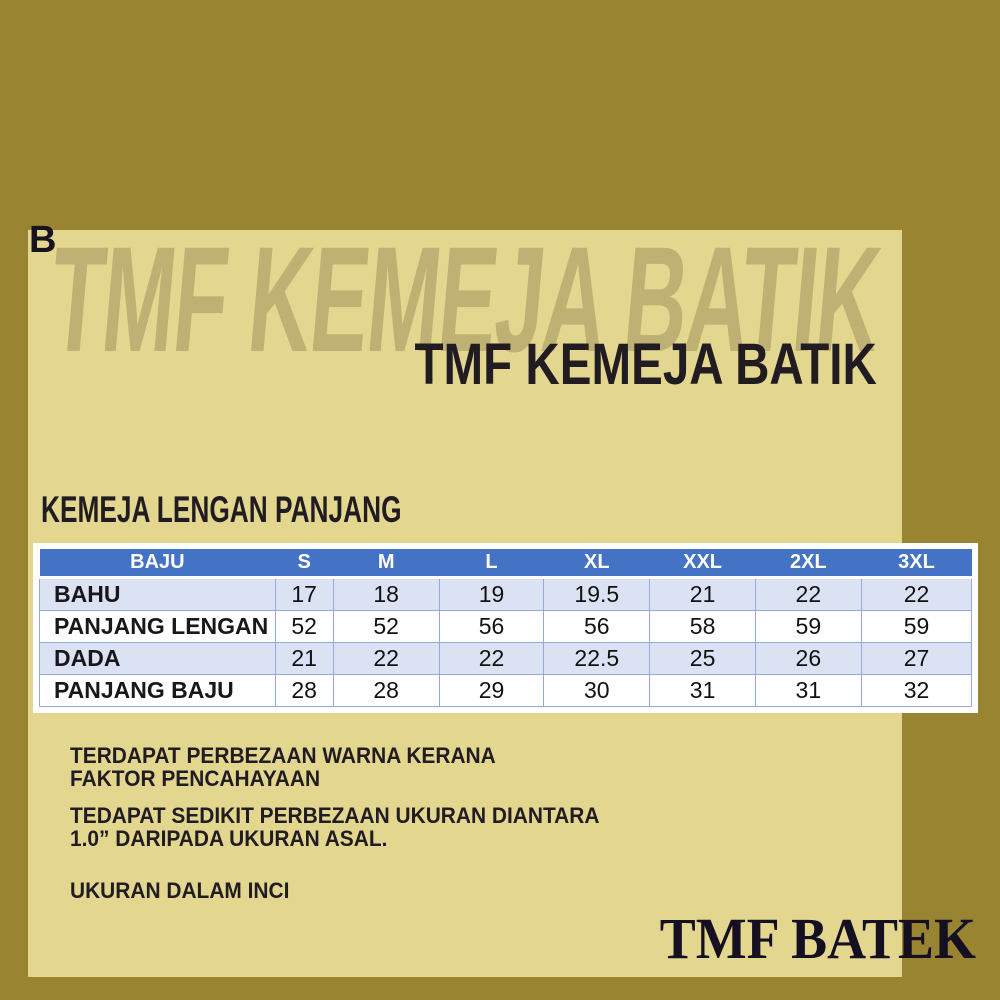 The width and height of the screenshot is (1000, 1000). What do you see at coordinates (386, 594) in the screenshot?
I see `size-value-cell: 18` at bounding box center [386, 594].